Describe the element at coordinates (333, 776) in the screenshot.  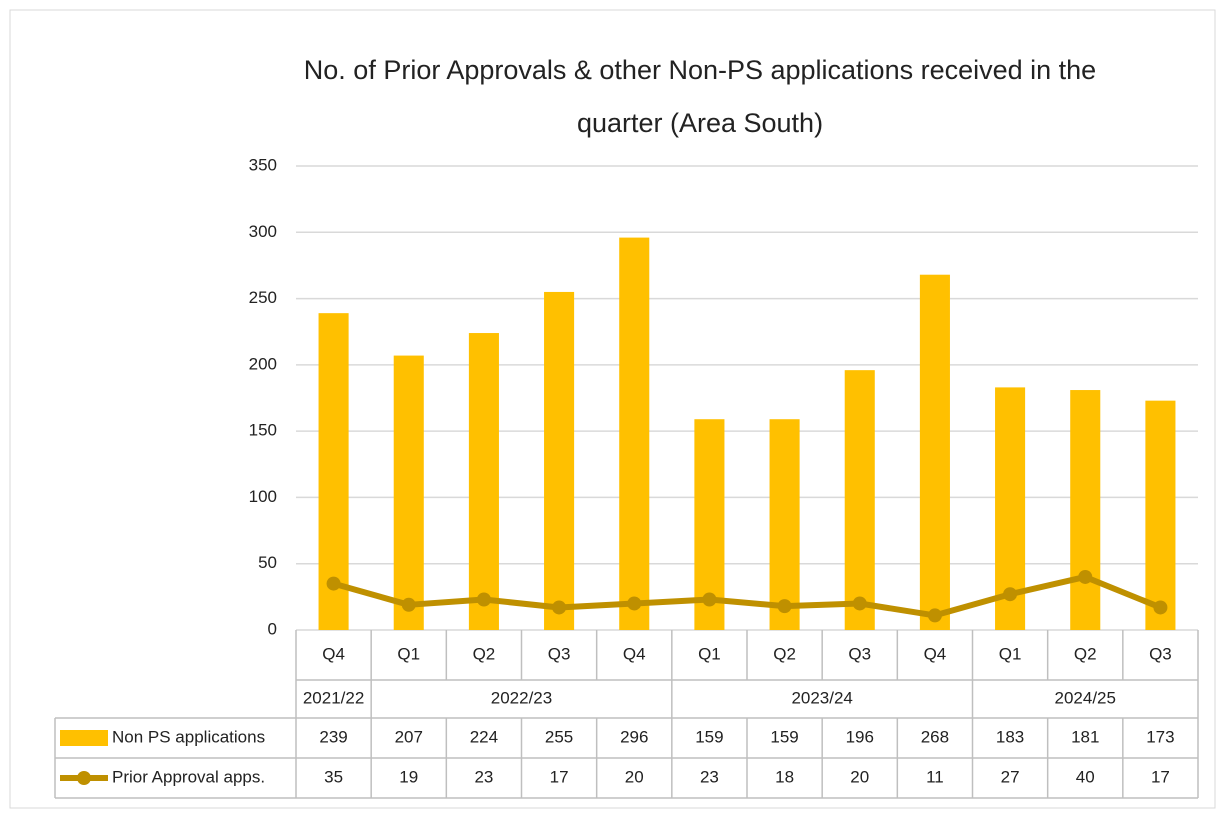
I see `table-value: 35` at that location.